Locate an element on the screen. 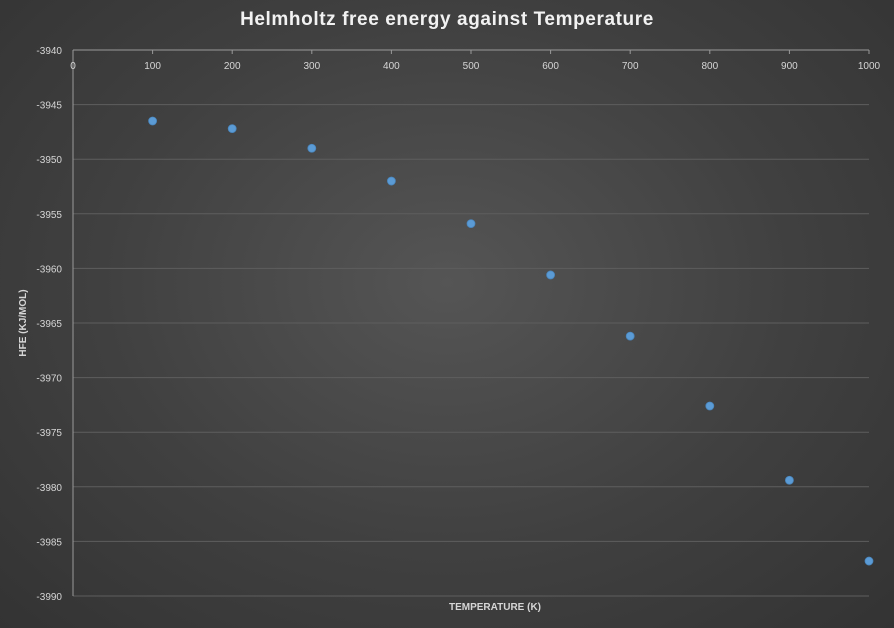 The height and width of the screenshot is (628, 894). y-tick-label: -3970 is located at coordinates (49, 379).